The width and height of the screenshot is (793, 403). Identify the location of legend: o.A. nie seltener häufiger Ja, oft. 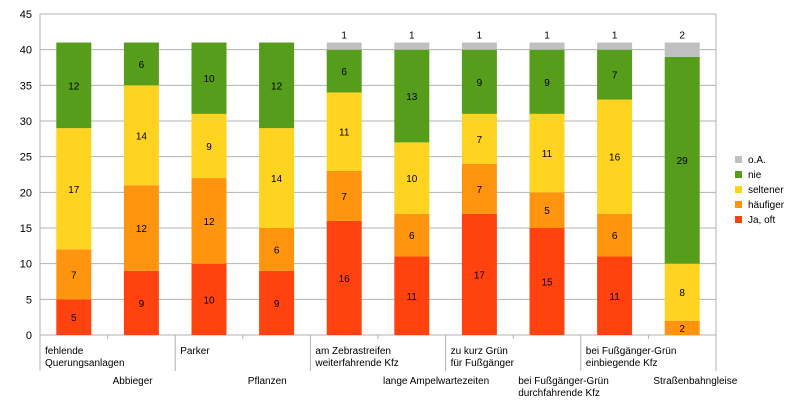
(760, 190).